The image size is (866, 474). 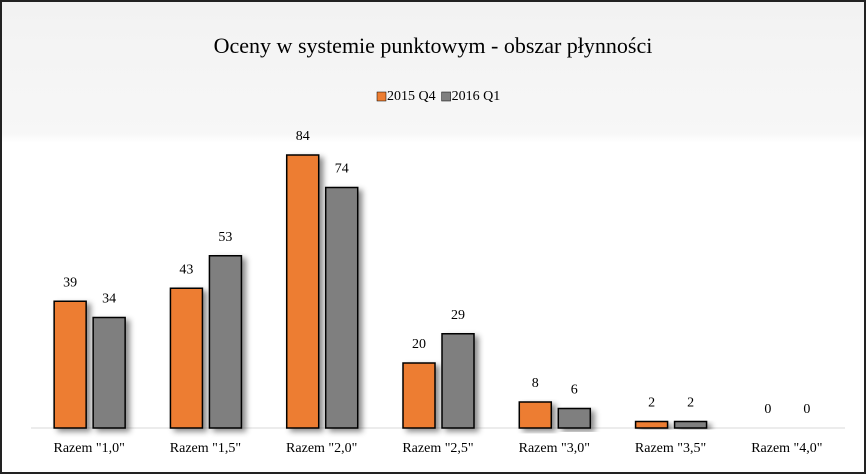 I want to click on data-label: 8, so click(x=535, y=383).